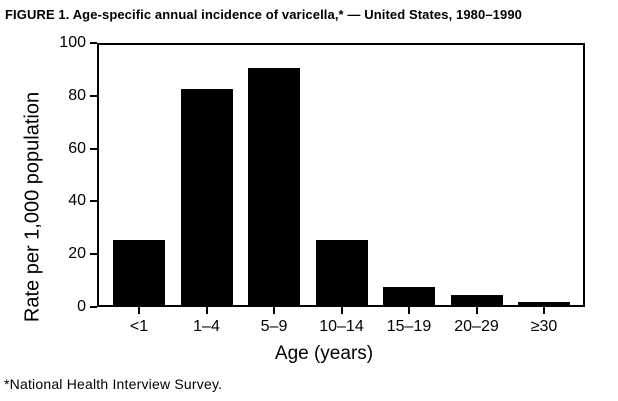 The image size is (618, 401). Describe the element at coordinates (113, 384) in the screenshot. I see `chart-footnote: *National Health Interview Survey.` at that location.